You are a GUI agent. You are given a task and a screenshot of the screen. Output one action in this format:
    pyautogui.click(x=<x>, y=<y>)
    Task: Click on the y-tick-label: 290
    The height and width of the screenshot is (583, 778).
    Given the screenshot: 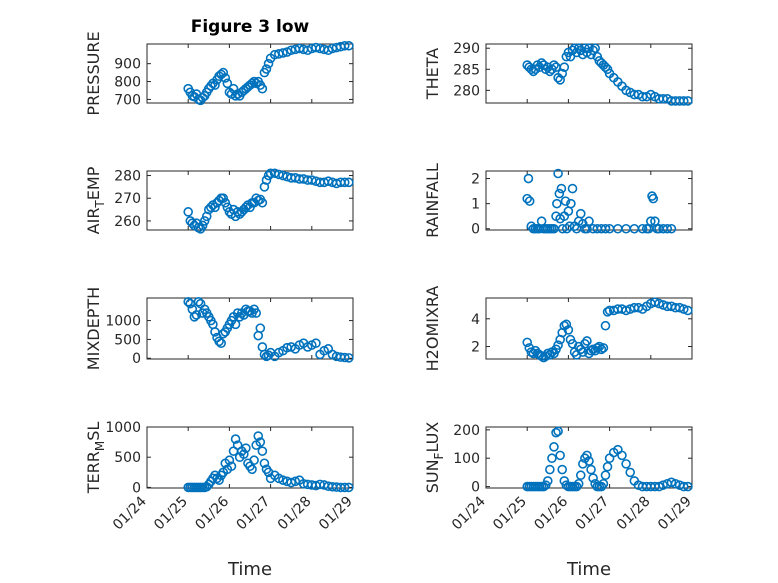 What is the action you would take?
    pyautogui.click(x=466, y=49)
    